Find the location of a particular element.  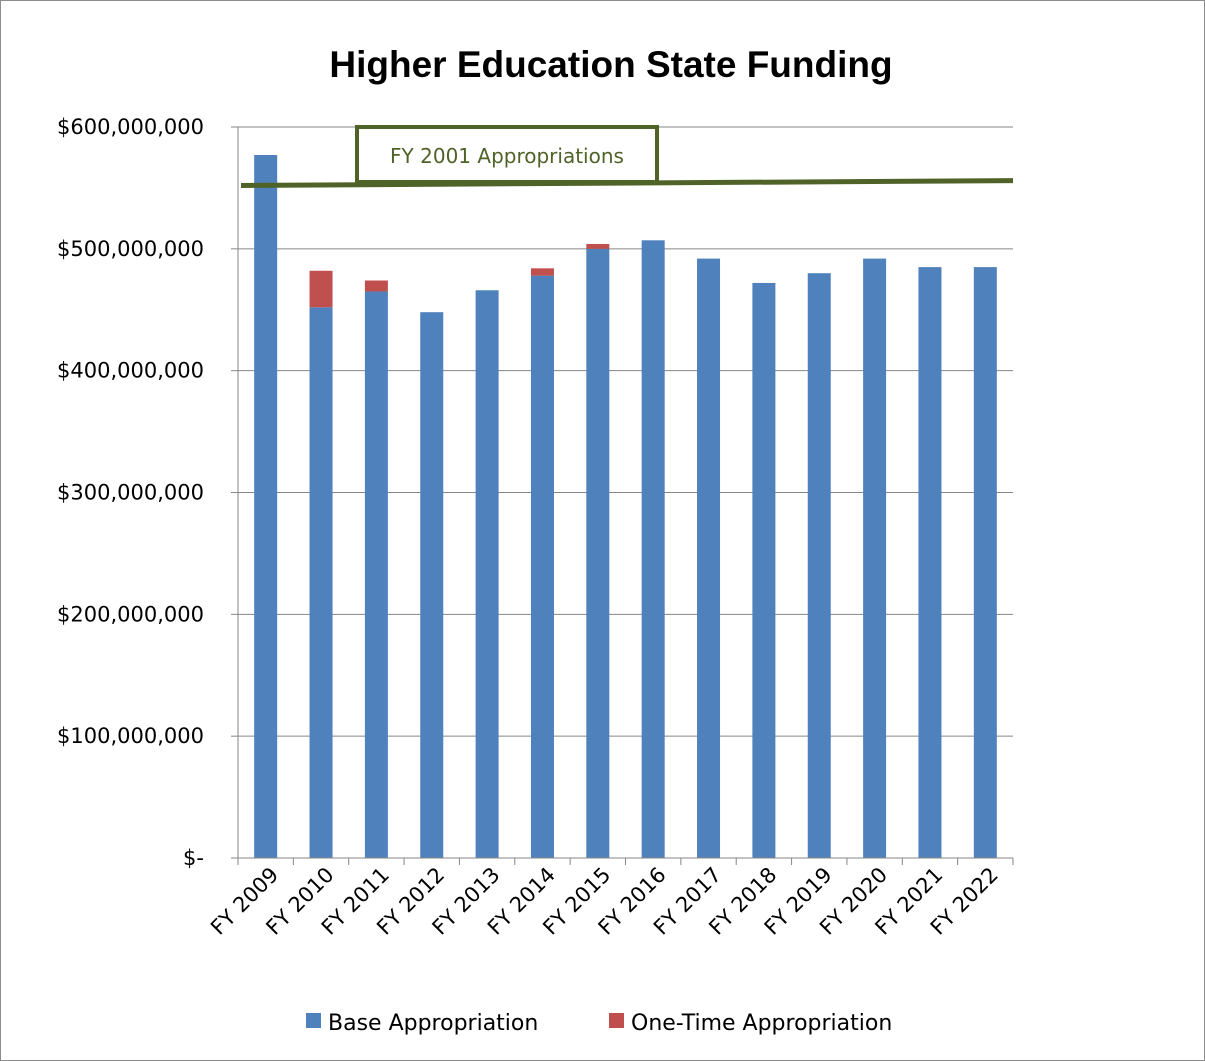

legend-label: One-Time Appropriation is located at coordinates (761, 1023).